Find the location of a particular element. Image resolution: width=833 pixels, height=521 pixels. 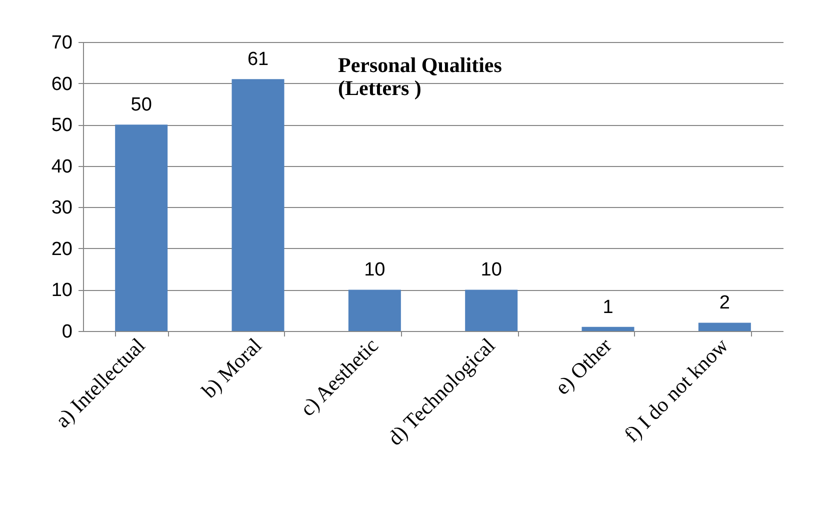

y-tick-label: 70 is located at coordinates (61, 43).